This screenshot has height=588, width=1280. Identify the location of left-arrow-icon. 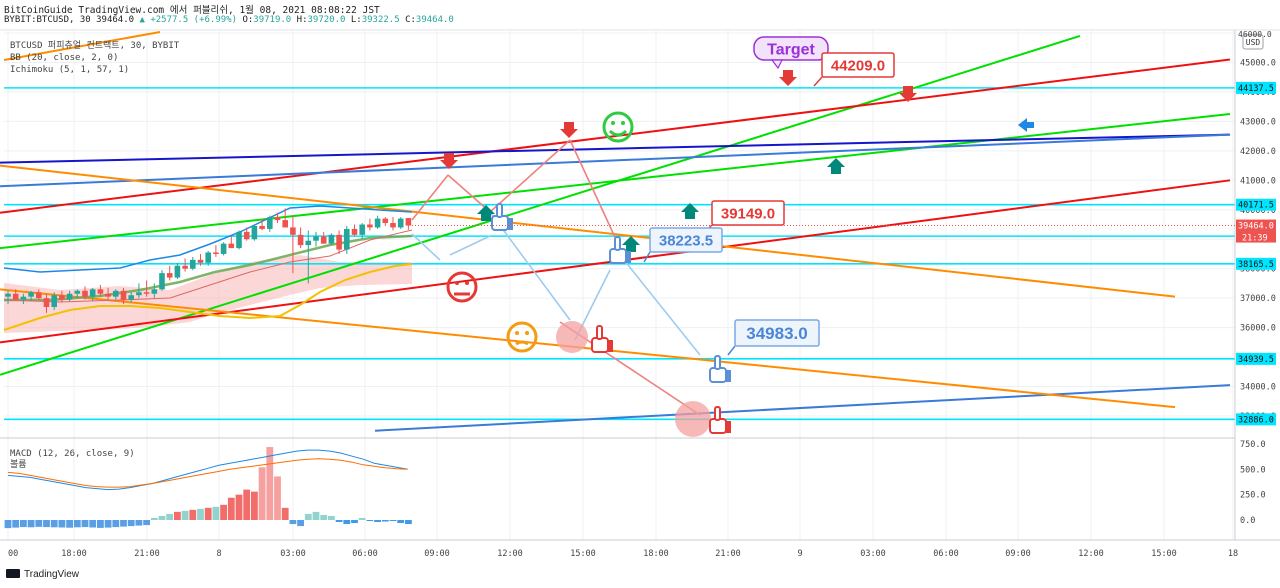
(1026, 125).